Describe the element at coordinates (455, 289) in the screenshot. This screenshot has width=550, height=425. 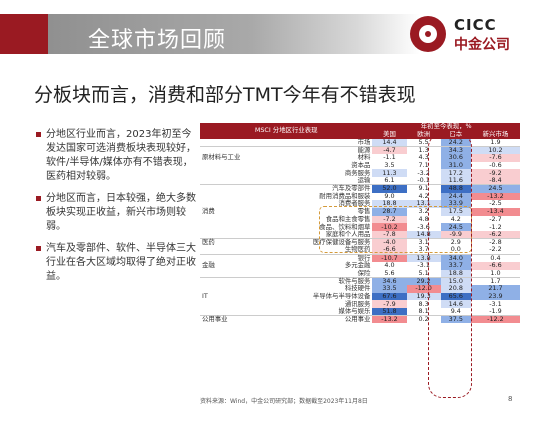
I see `return-cell: 20.8` at that location.